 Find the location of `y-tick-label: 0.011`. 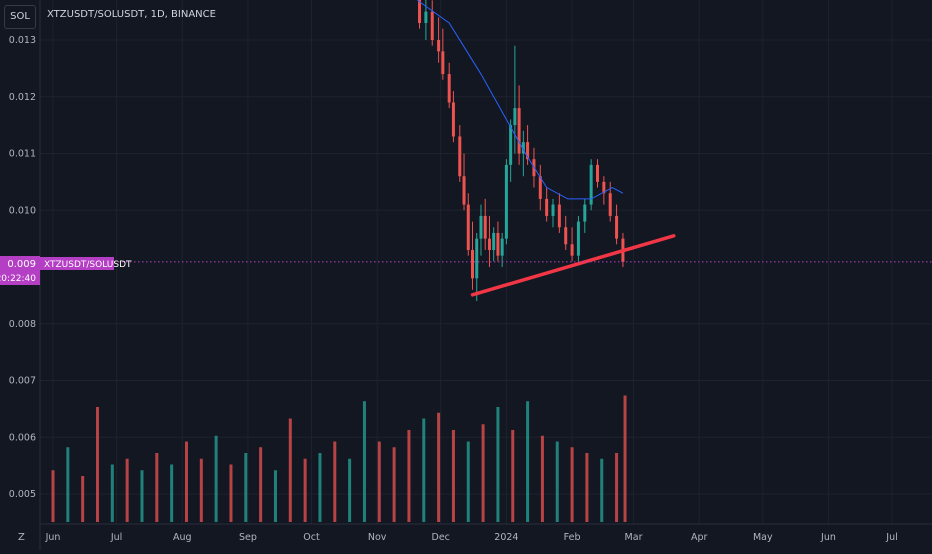

y-tick-label: 0.011 is located at coordinates (22, 154).